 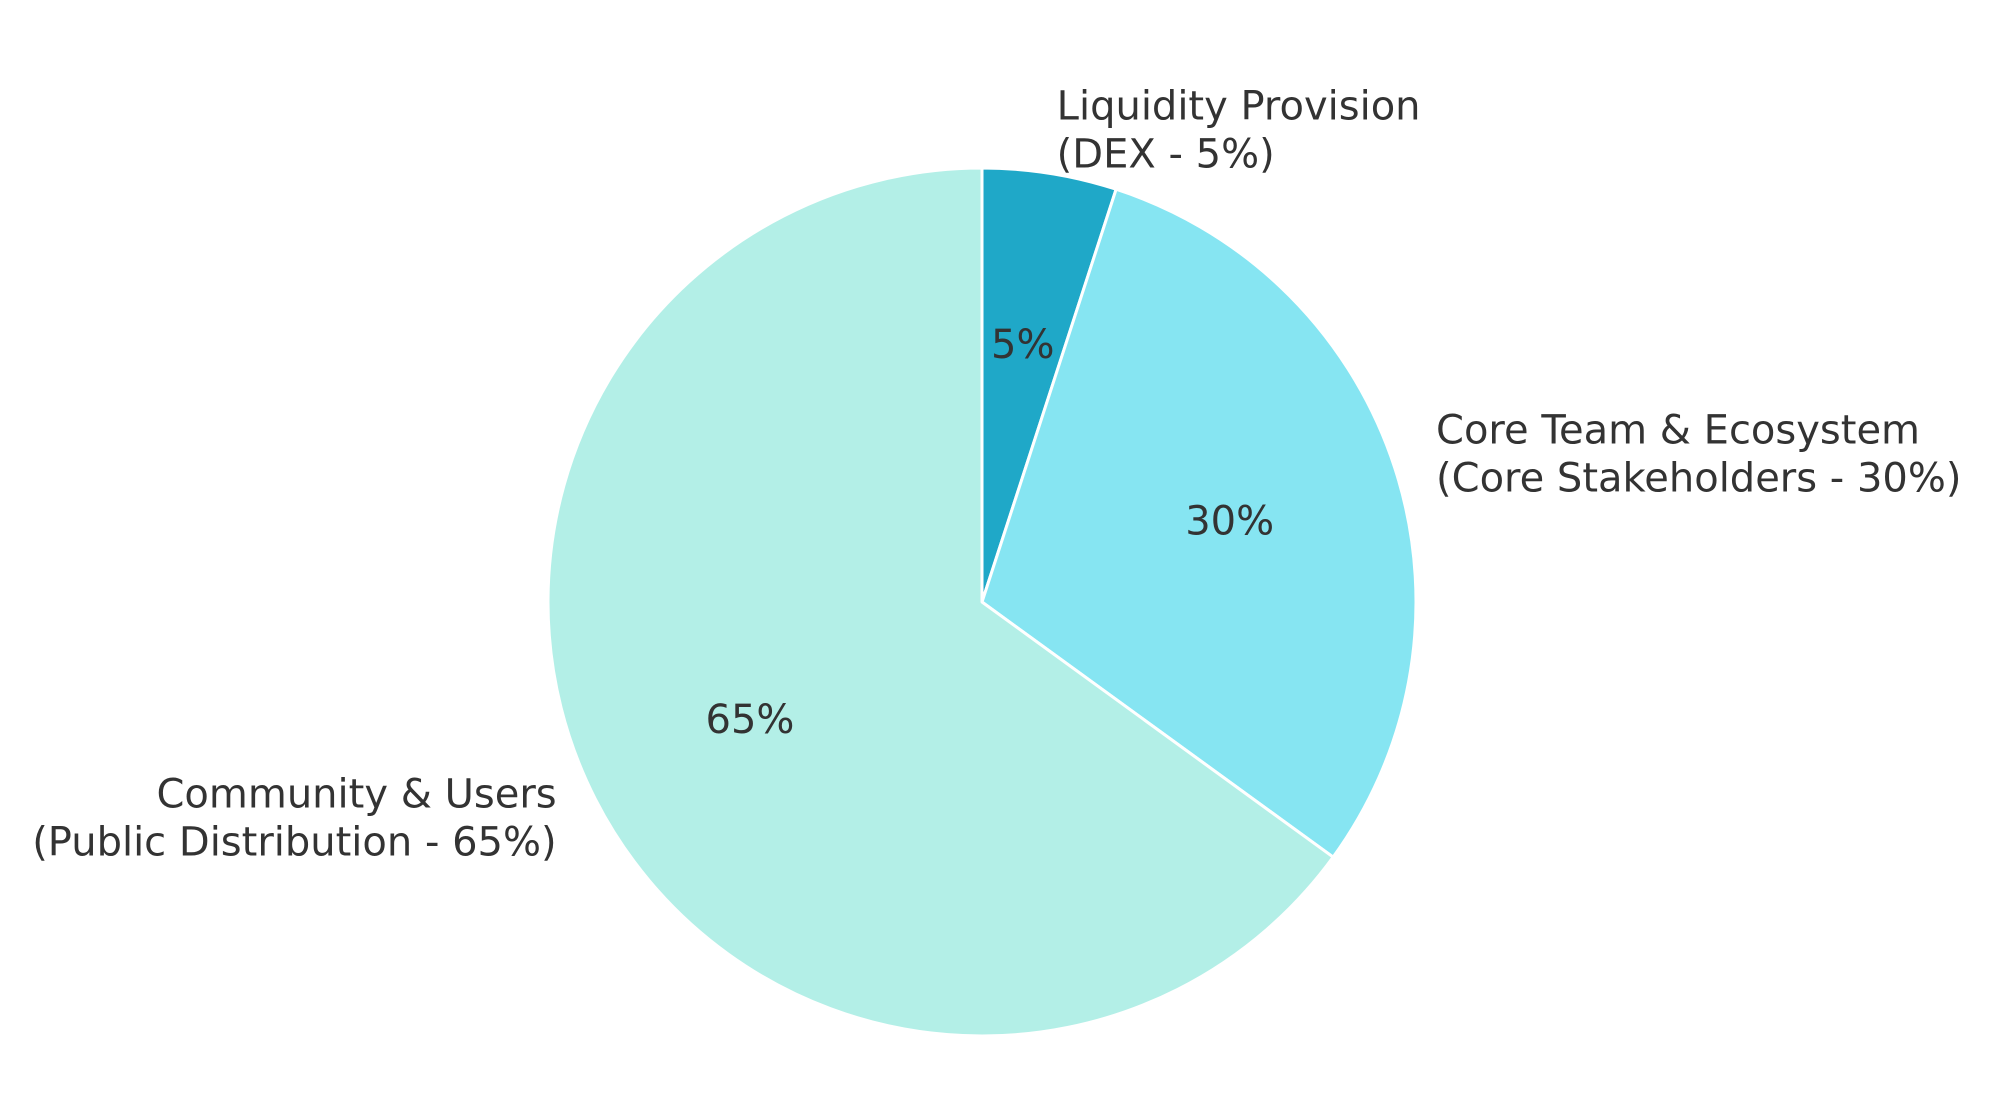 What do you see at coordinates (750, 720) in the screenshot?
I see `percent-label-2: 65%` at bounding box center [750, 720].